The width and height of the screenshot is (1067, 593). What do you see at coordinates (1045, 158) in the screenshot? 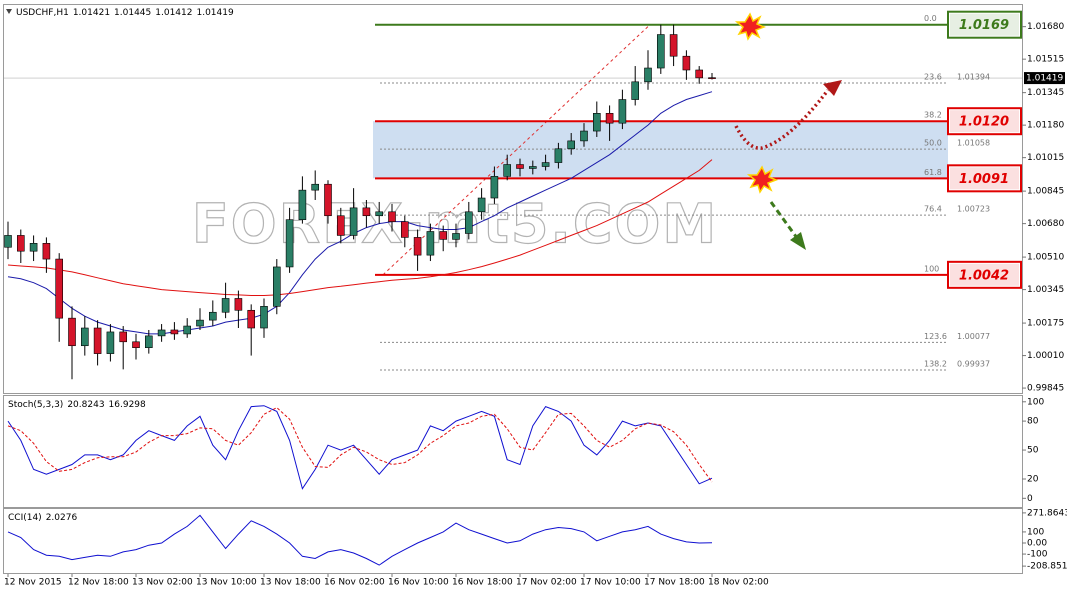
I see `y-tick-label: 1.01015` at bounding box center [1045, 158].